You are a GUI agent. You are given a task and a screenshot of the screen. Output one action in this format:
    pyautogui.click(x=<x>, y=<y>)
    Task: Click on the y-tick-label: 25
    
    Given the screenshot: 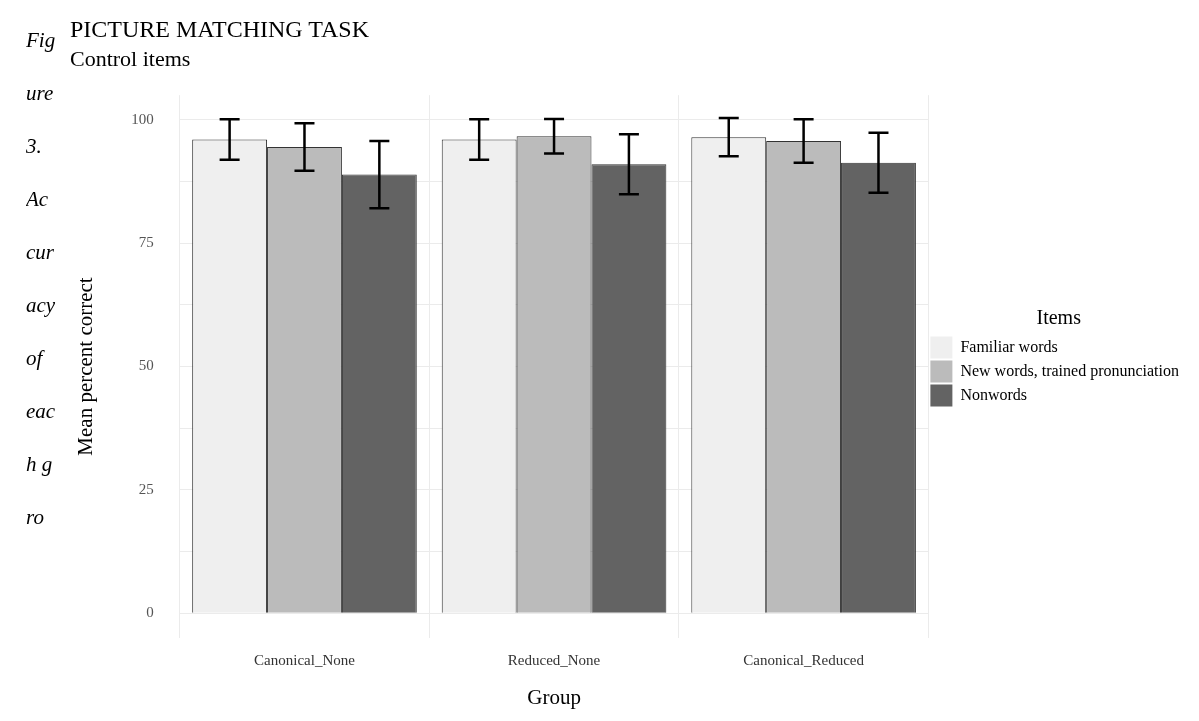 What is the action you would take?
    pyautogui.click(x=146, y=488)
    